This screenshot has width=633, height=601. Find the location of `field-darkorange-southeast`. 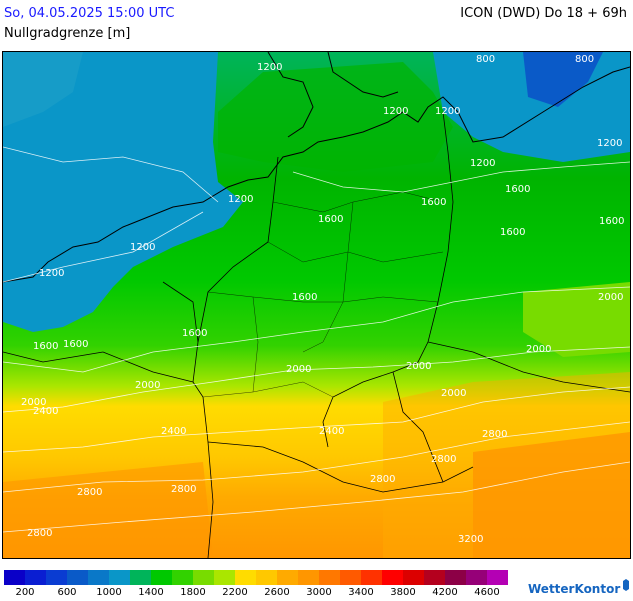

field-darkorange-southeast is located at coordinates (551, 495).